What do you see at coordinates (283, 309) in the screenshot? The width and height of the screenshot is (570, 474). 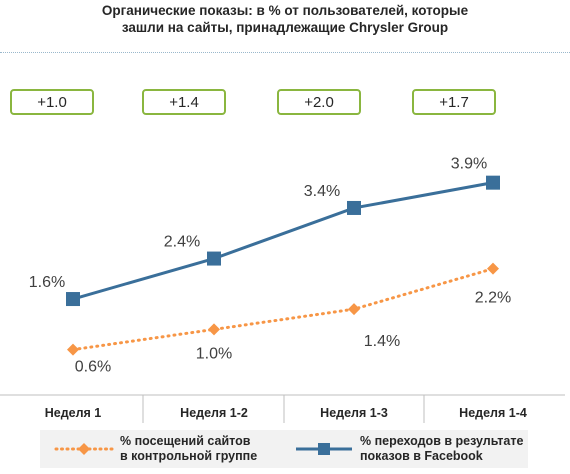 I see `series-line-control` at bounding box center [283, 309].